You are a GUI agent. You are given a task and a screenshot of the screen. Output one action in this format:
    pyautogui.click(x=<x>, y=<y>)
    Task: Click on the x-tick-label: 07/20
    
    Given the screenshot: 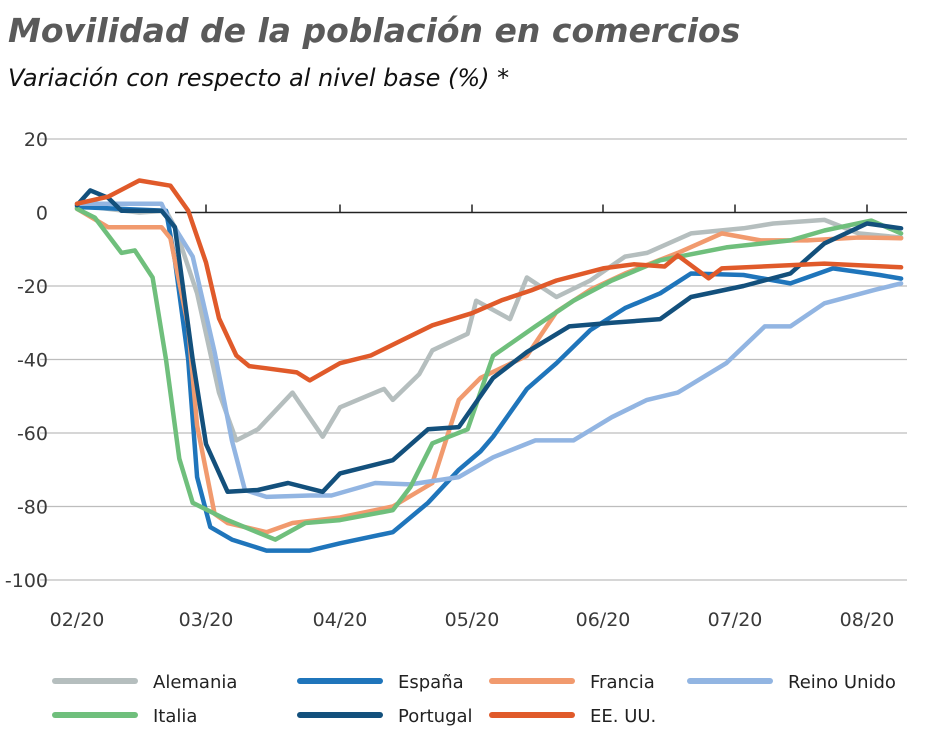 What is the action you would take?
    pyautogui.click(x=735, y=620)
    